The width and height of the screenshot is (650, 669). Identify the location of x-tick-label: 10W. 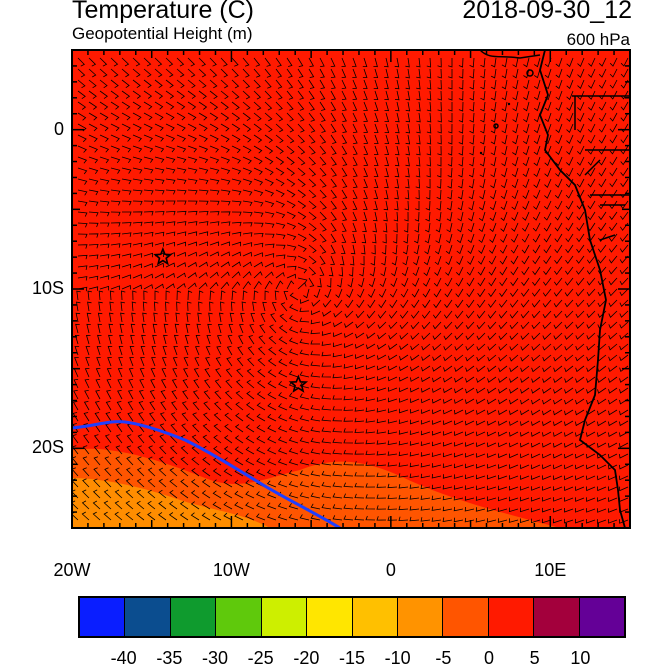
(231, 570).